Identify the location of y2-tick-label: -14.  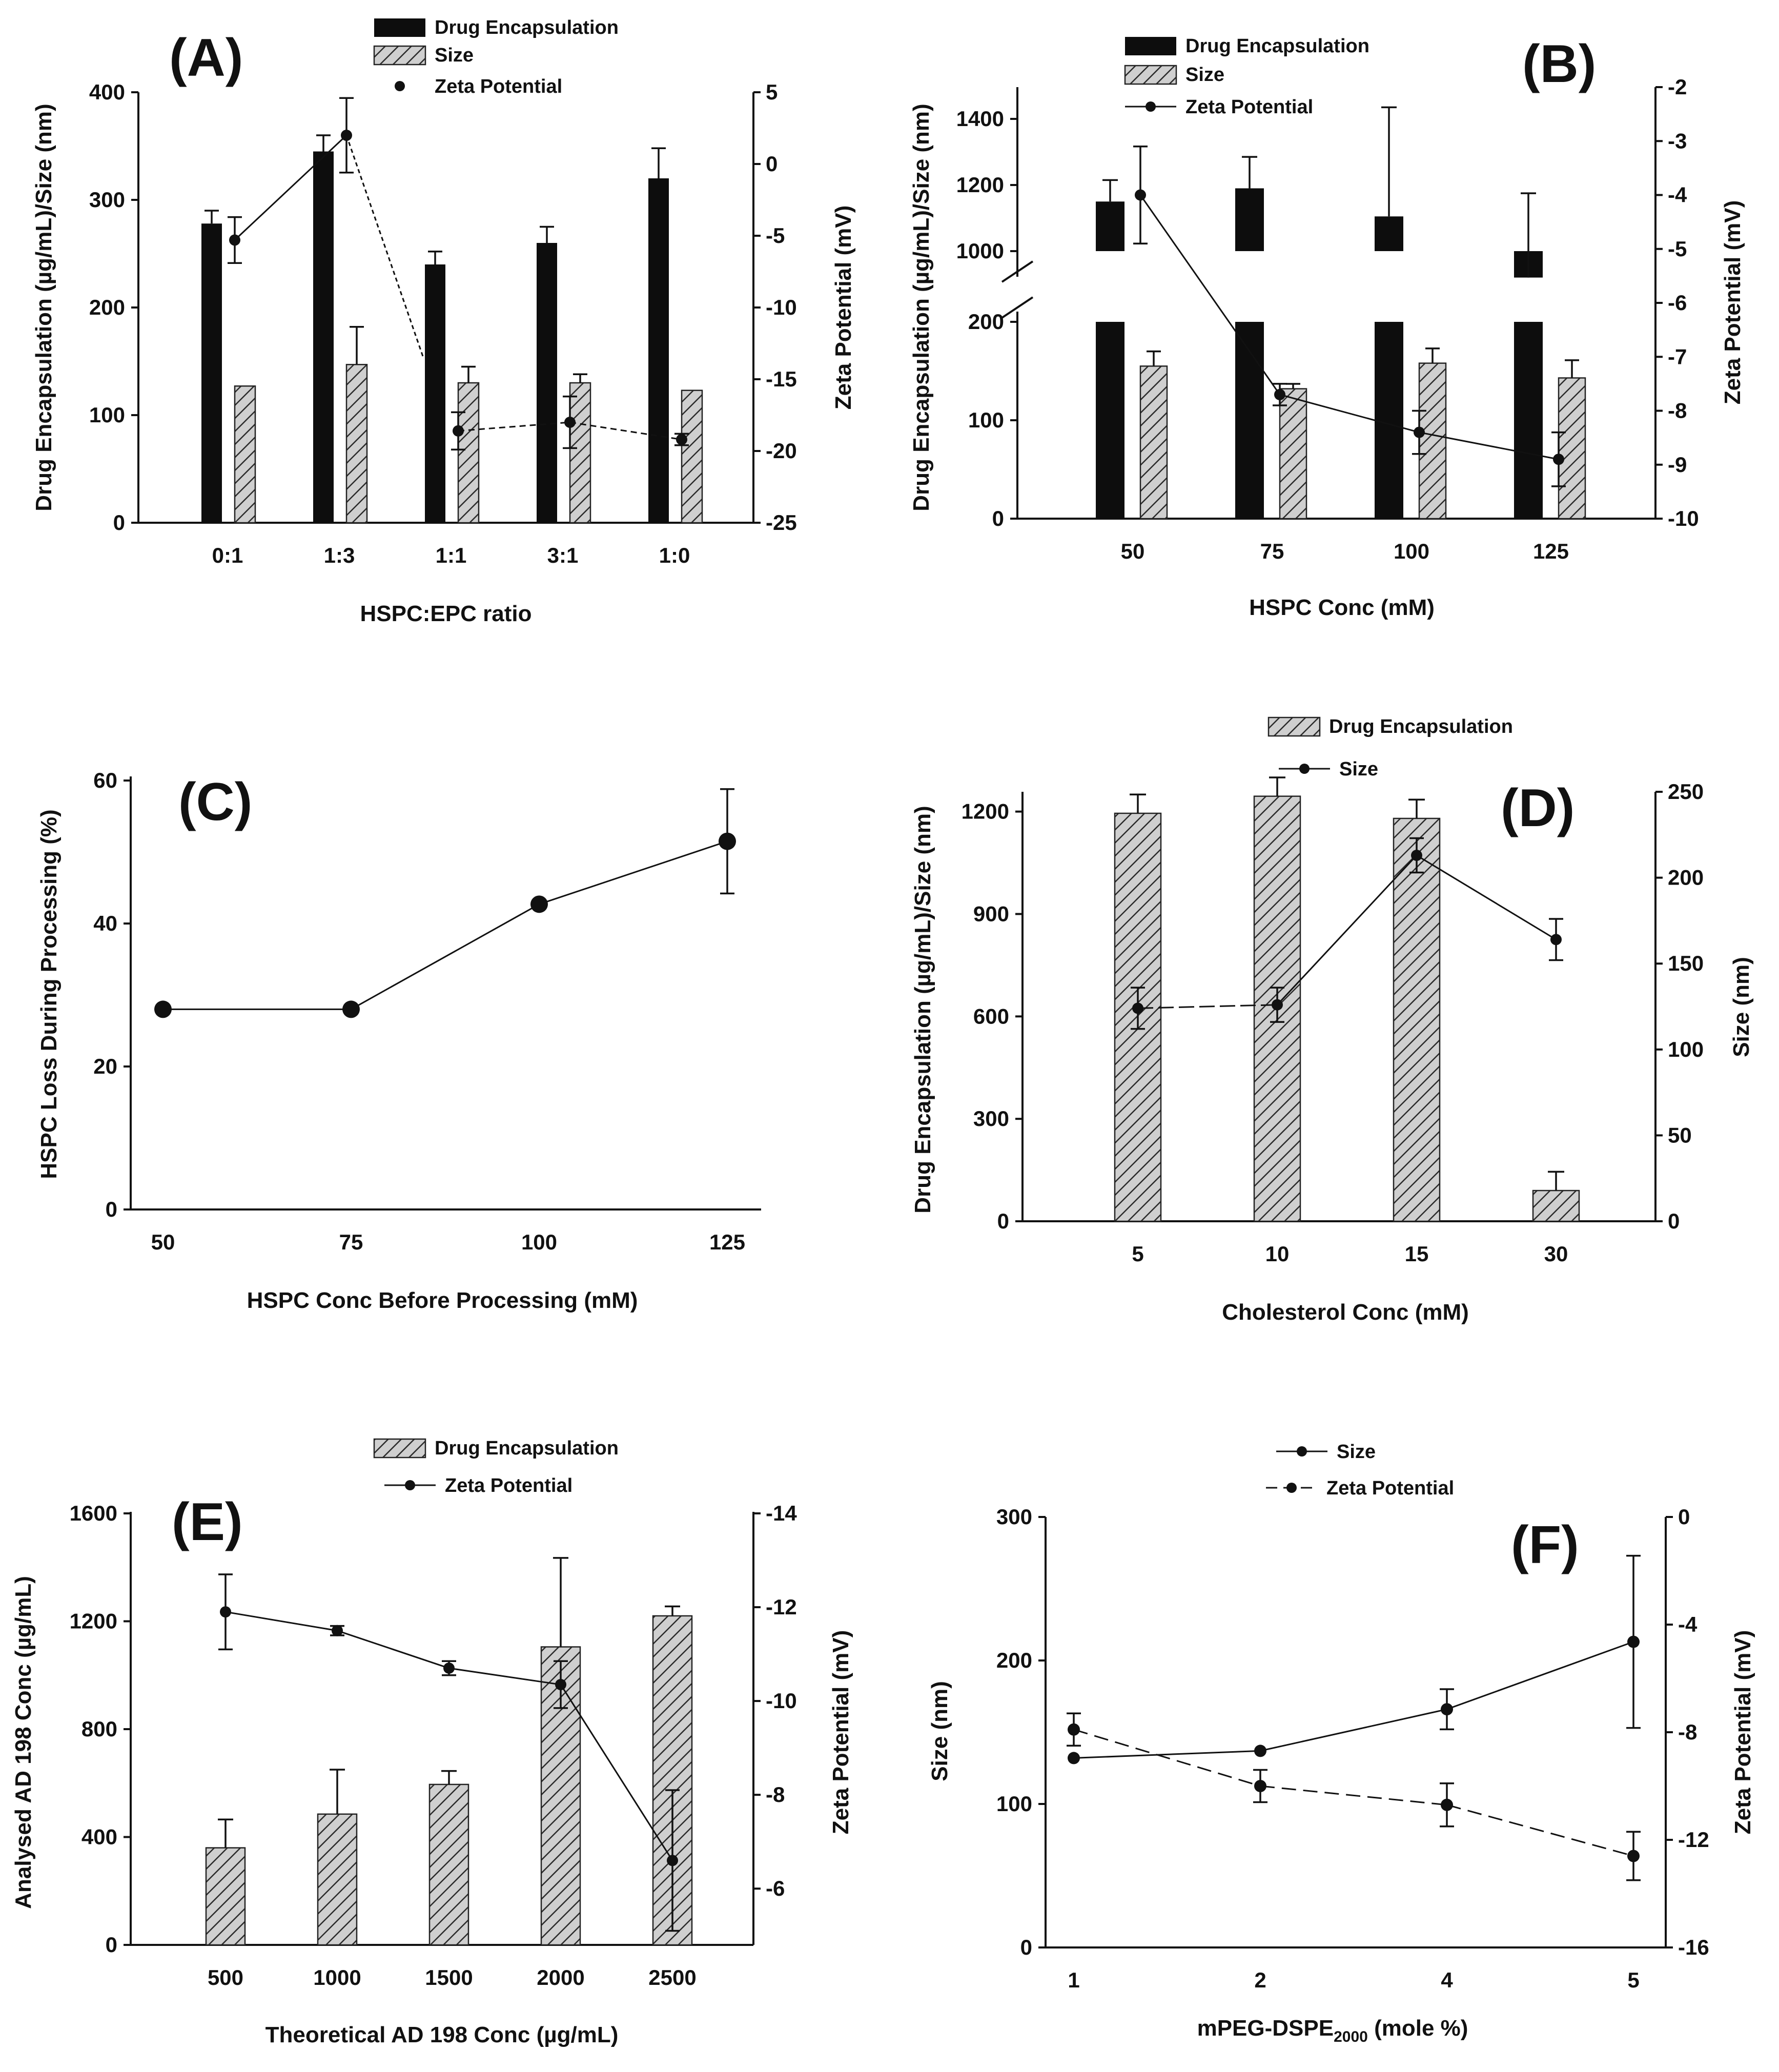
(781, 1513).